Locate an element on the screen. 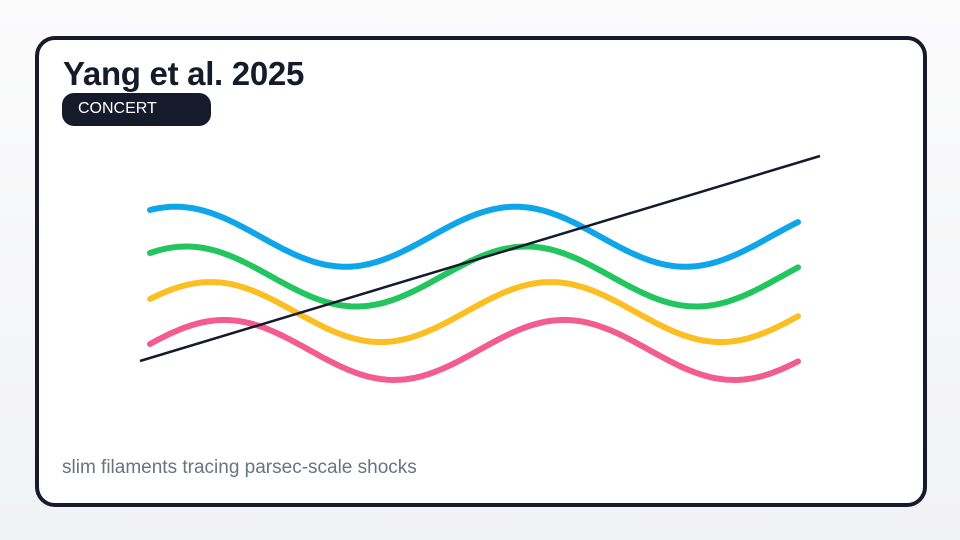 The height and width of the screenshot is (540, 960). cyan-wave is located at coordinates (474, 236).